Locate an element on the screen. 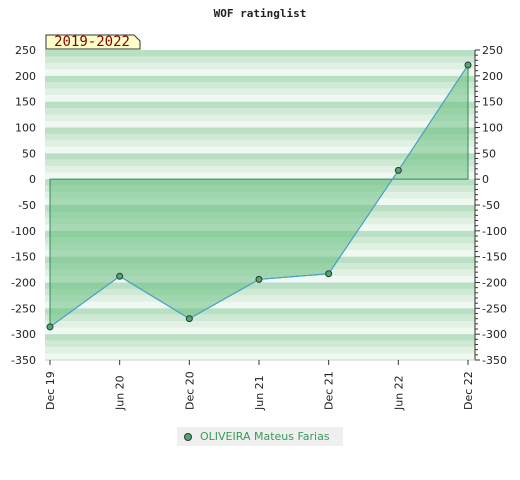 This screenshot has width=520, height=480. y-tick-label-left: -150 is located at coordinates (23, 257).